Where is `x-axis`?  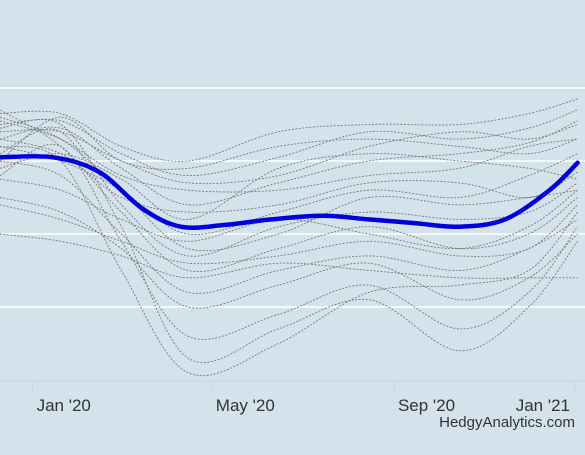 x-axis is located at coordinates (292, 386).